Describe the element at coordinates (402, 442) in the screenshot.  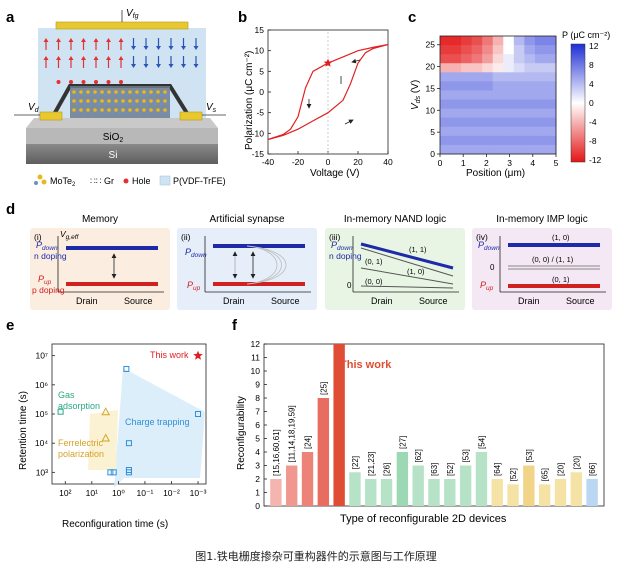
I see `bar-label: [27]` at that location.